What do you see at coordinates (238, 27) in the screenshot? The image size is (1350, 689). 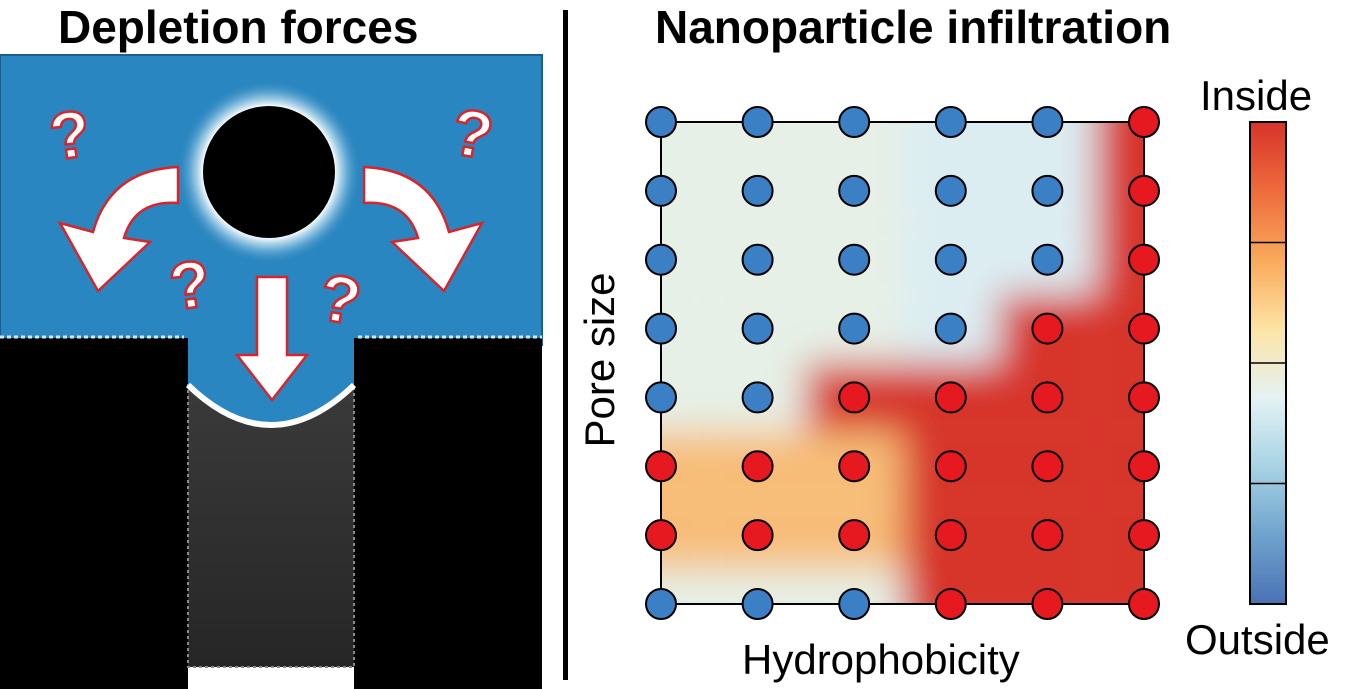 I see `left-panel-title: Depletion forces` at bounding box center [238, 27].